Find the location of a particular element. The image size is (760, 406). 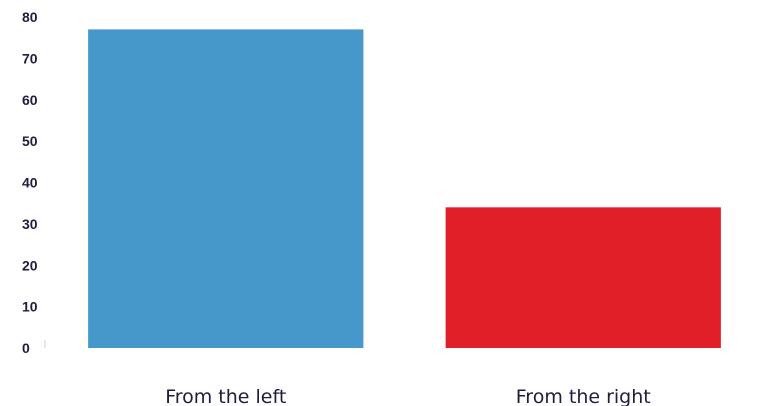

y-tick-label: 0 is located at coordinates (26, 348).